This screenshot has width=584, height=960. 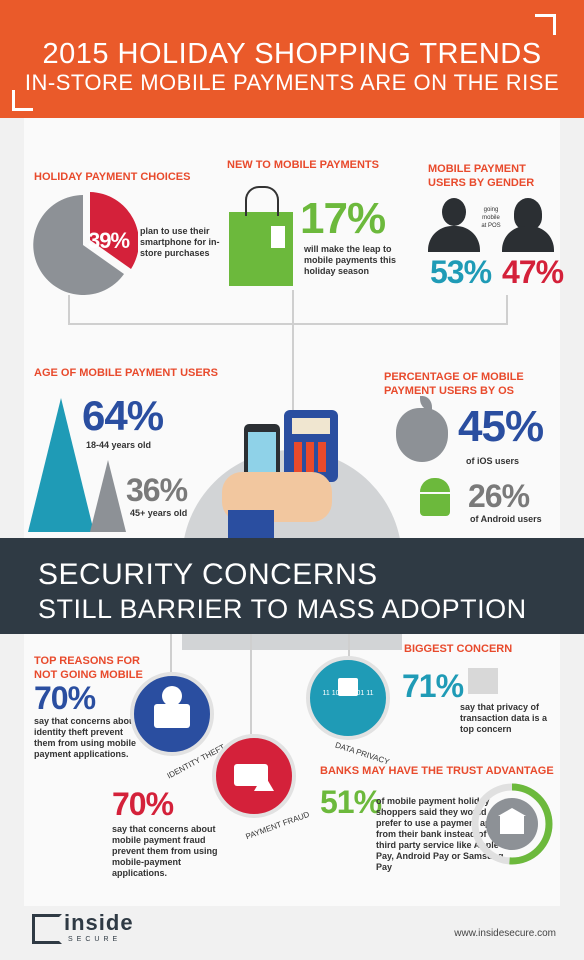 I want to click on ios-value: 45%, so click(x=501, y=426).